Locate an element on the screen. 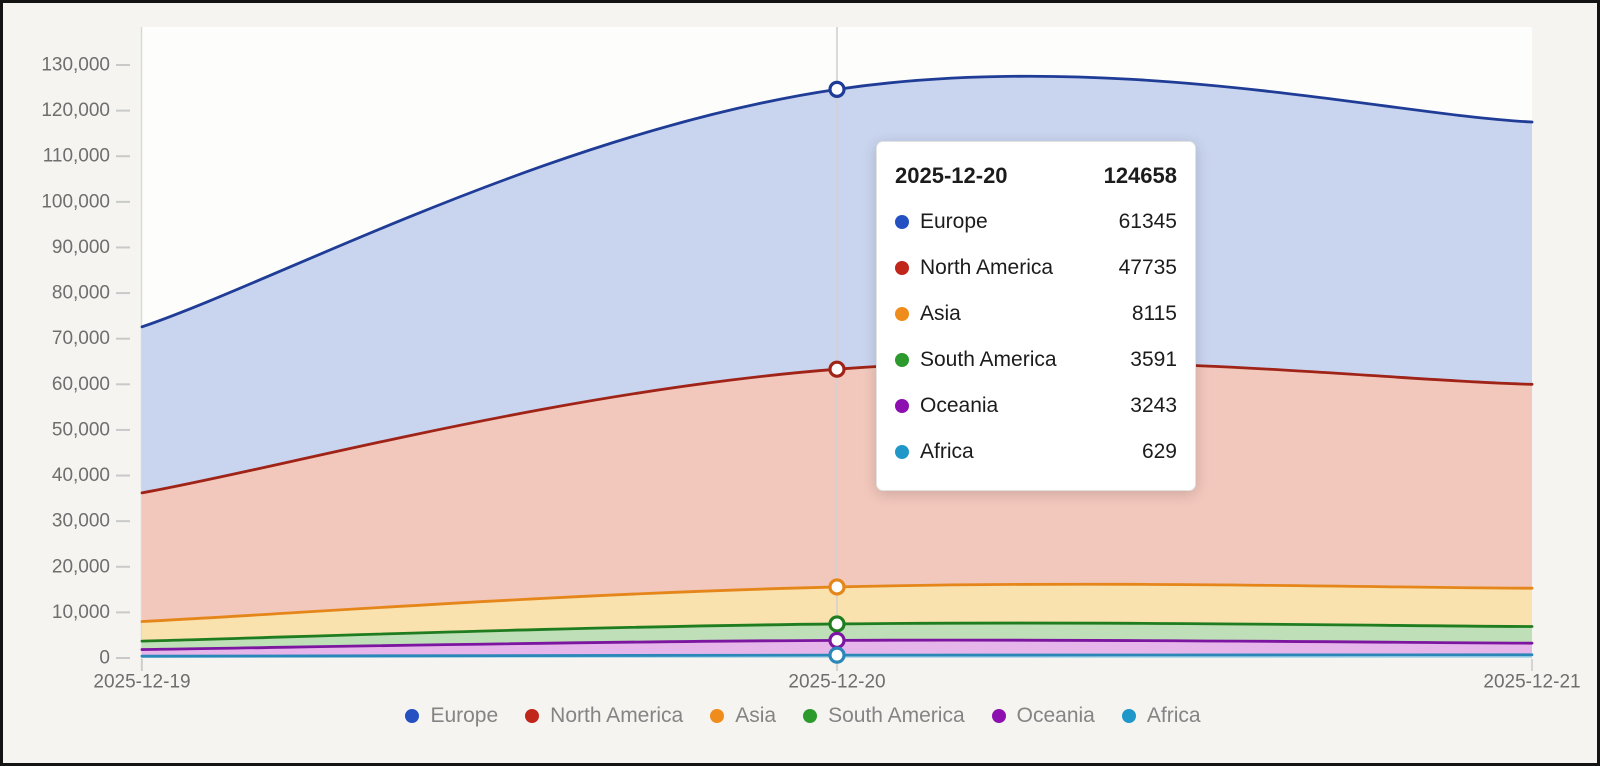 The height and width of the screenshot is (766, 1600). x-axis-label: 2025-12-21 is located at coordinates (1531, 682).